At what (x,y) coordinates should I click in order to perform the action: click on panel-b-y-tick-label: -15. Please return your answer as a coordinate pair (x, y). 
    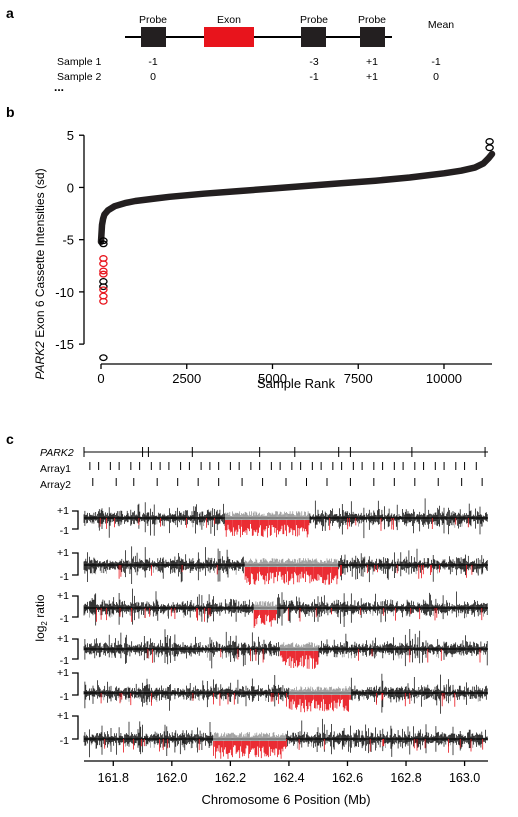
    Looking at the image, I should click on (64, 344).